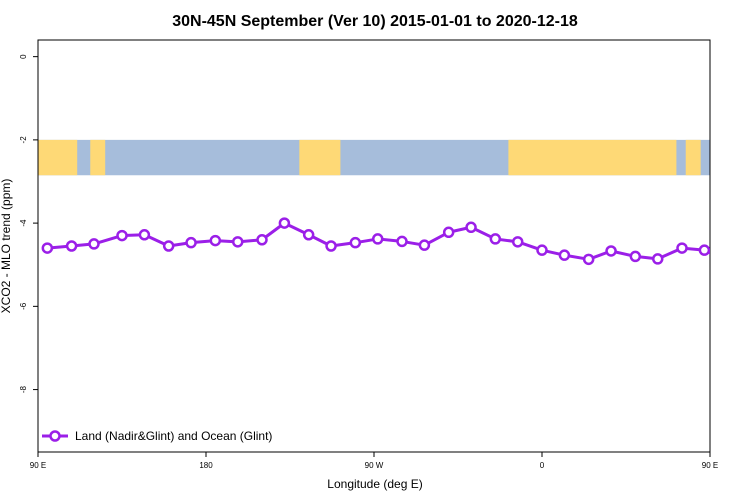 This screenshot has width=750, height=500. I want to click on x-axis-label: Longitude (deg E), so click(374, 484).